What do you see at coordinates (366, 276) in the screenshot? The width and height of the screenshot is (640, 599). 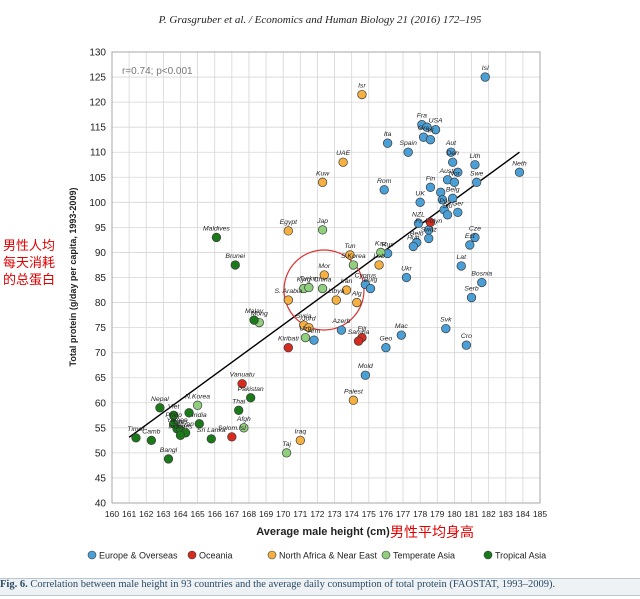 I see `point-label: Cyprus` at bounding box center [366, 276].